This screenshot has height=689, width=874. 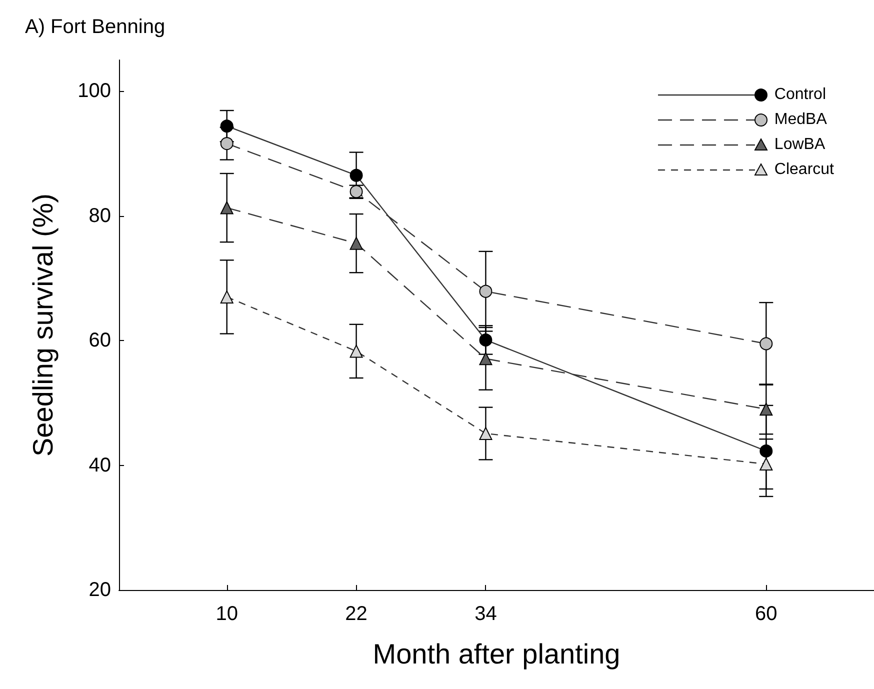 I want to click on chart-title: A) Fort Benning, so click(x=95, y=27).